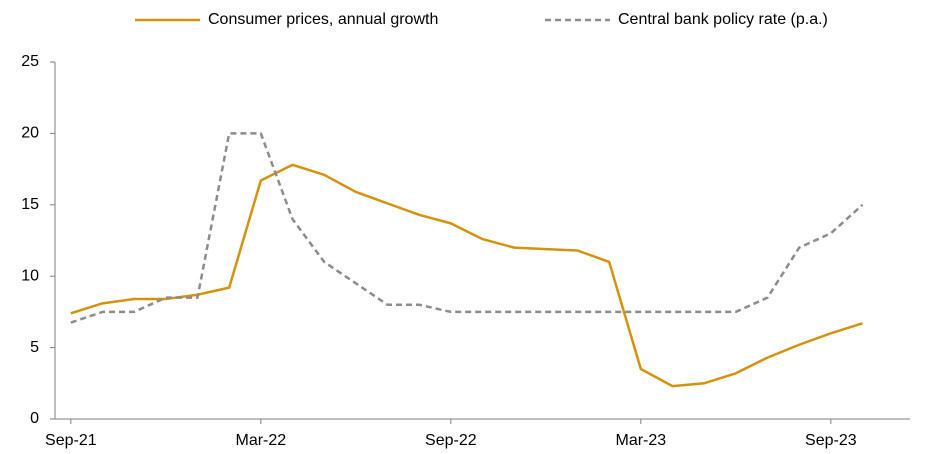 The image size is (934, 454). Describe the element at coordinates (30, 204) in the screenshot. I see `y-tick-label: 15` at that location.